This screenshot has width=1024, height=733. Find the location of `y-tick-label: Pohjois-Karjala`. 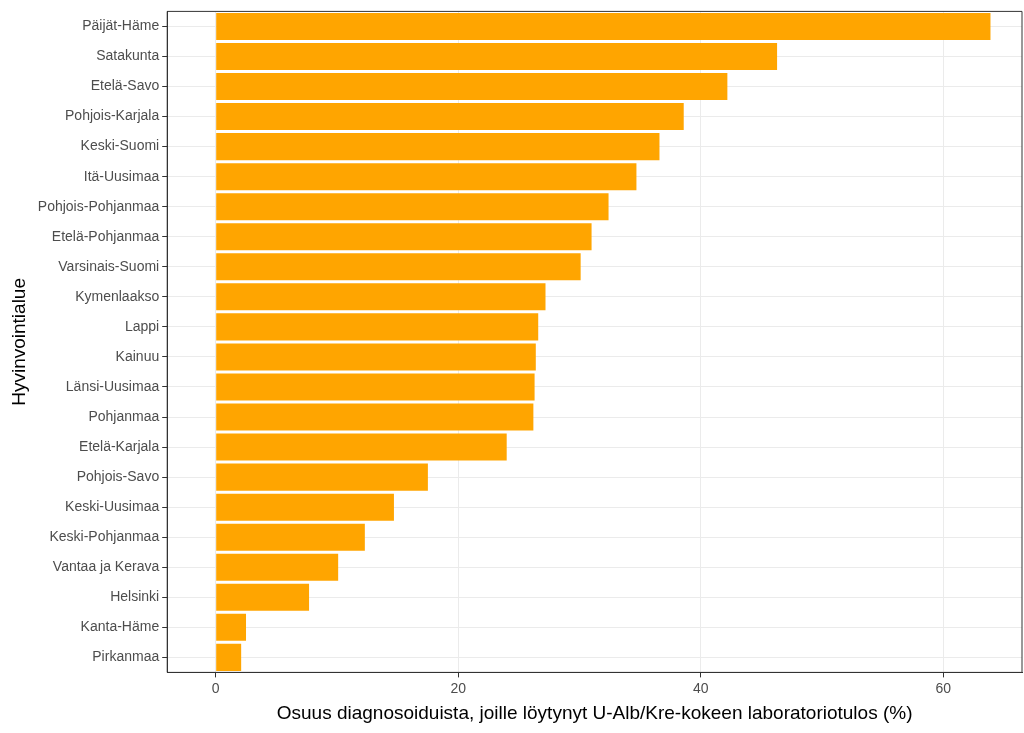

y-tick-label: Pohjois-Karjala is located at coordinates (112, 115).